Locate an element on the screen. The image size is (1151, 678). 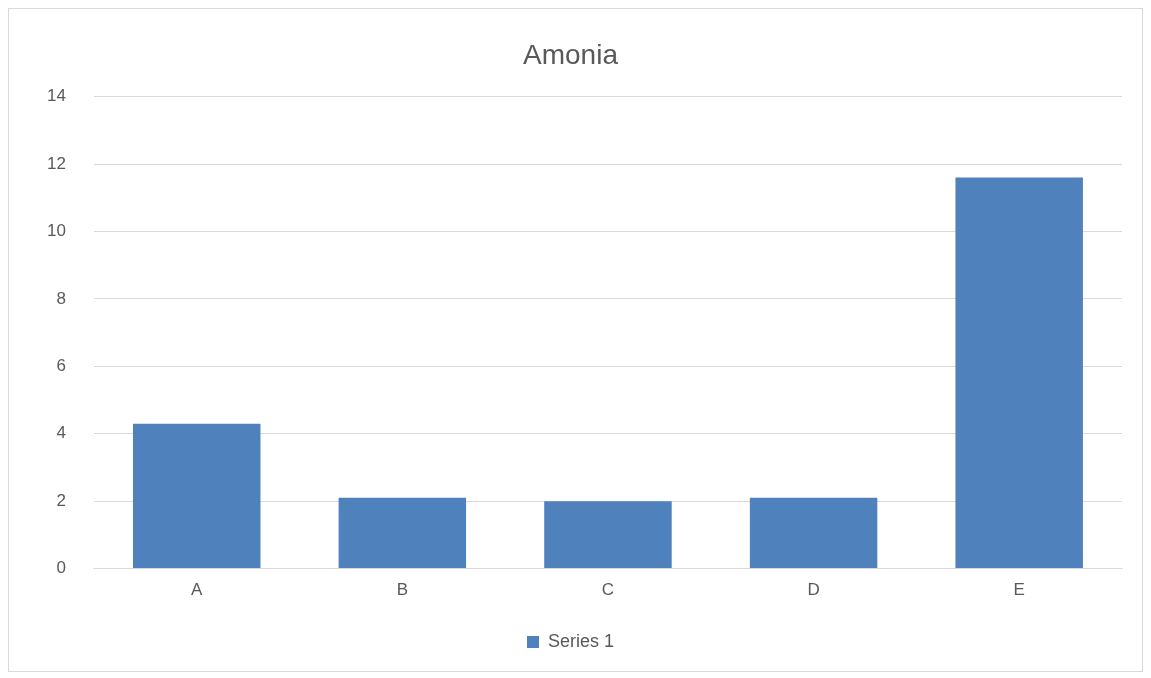
y-tick-label: 10 is located at coordinates (56, 231).